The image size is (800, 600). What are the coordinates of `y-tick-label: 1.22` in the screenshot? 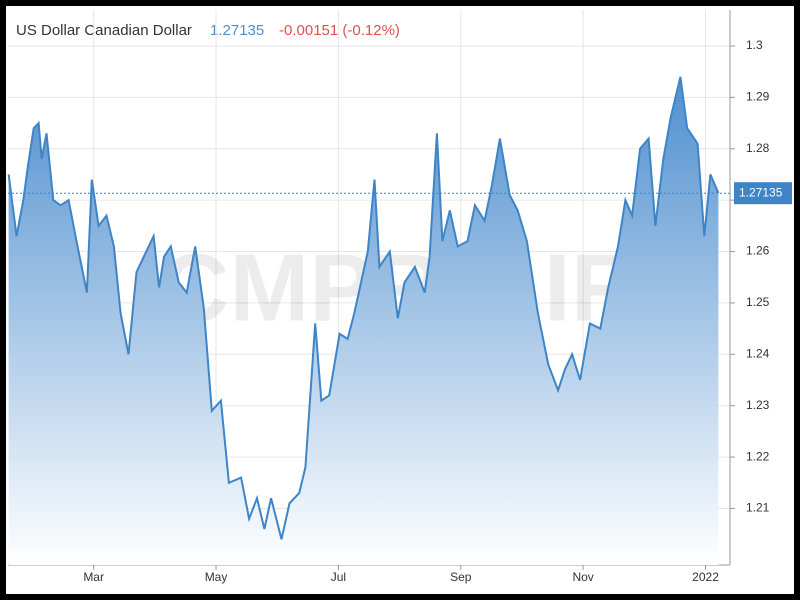 It's located at (758, 456).